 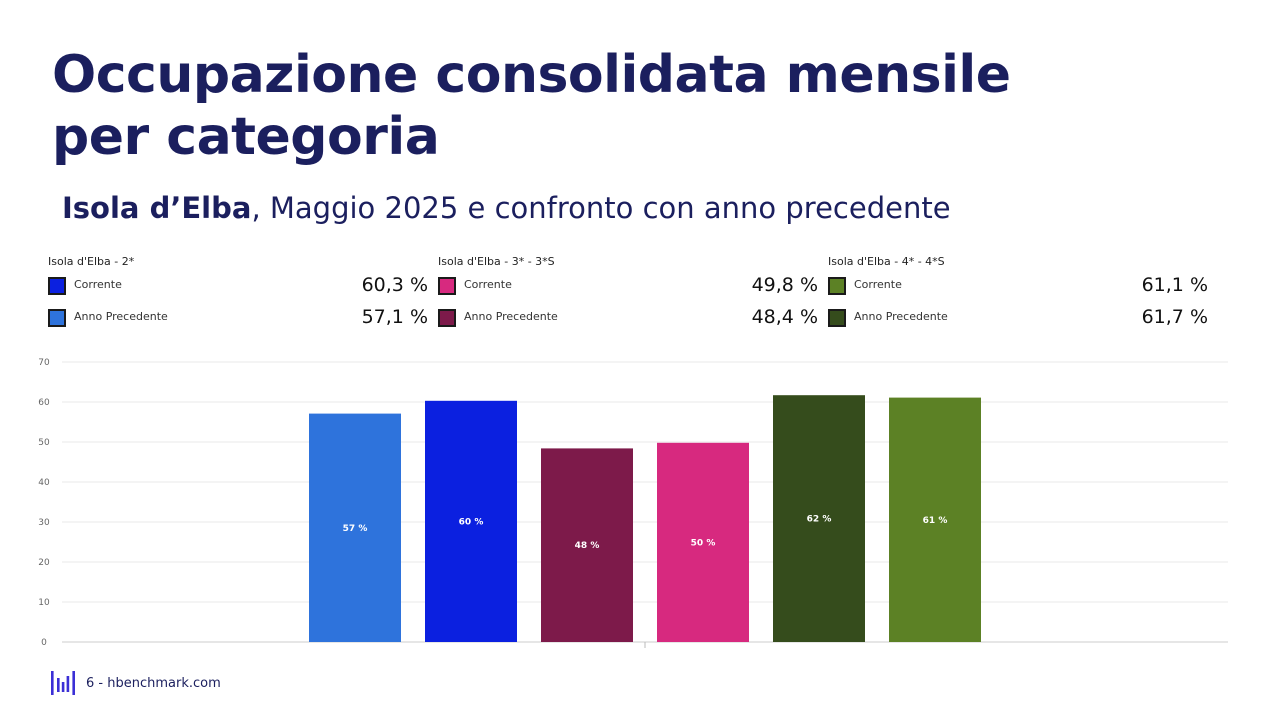 What do you see at coordinates (44, 523) in the screenshot?
I see `y-tick-label: 30` at bounding box center [44, 523].